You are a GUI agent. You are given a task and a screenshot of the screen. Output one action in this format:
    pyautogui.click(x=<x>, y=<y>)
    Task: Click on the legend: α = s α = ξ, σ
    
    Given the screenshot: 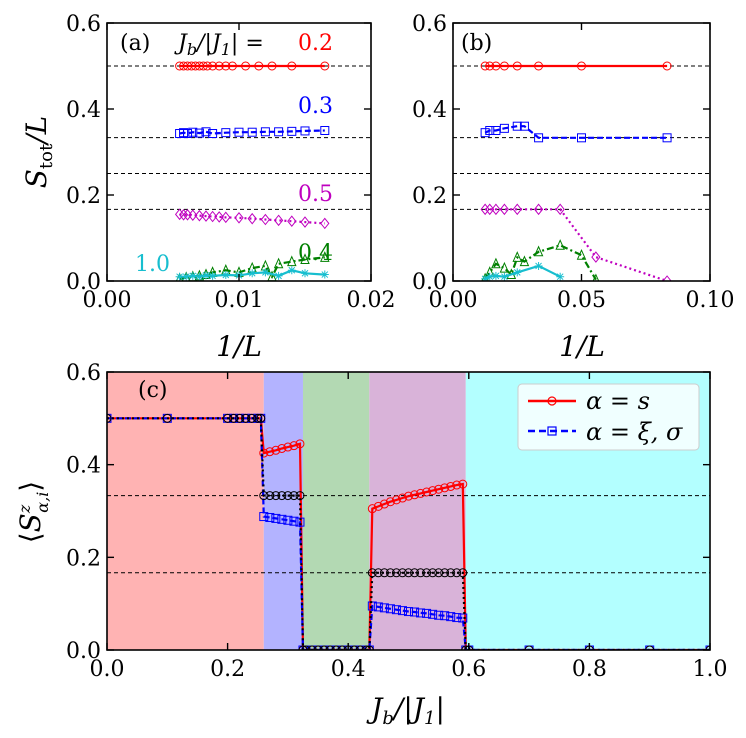 What is the action you would take?
    pyautogui.click(x=608, y=417)
    